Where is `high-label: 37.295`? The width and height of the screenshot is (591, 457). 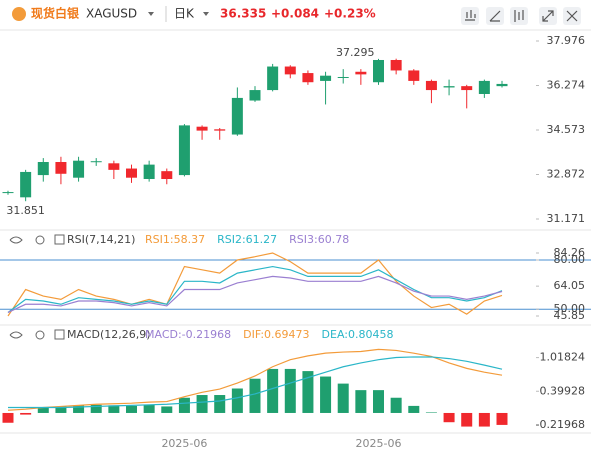 high-label: 37.295 is located at coordinates (355, 52).